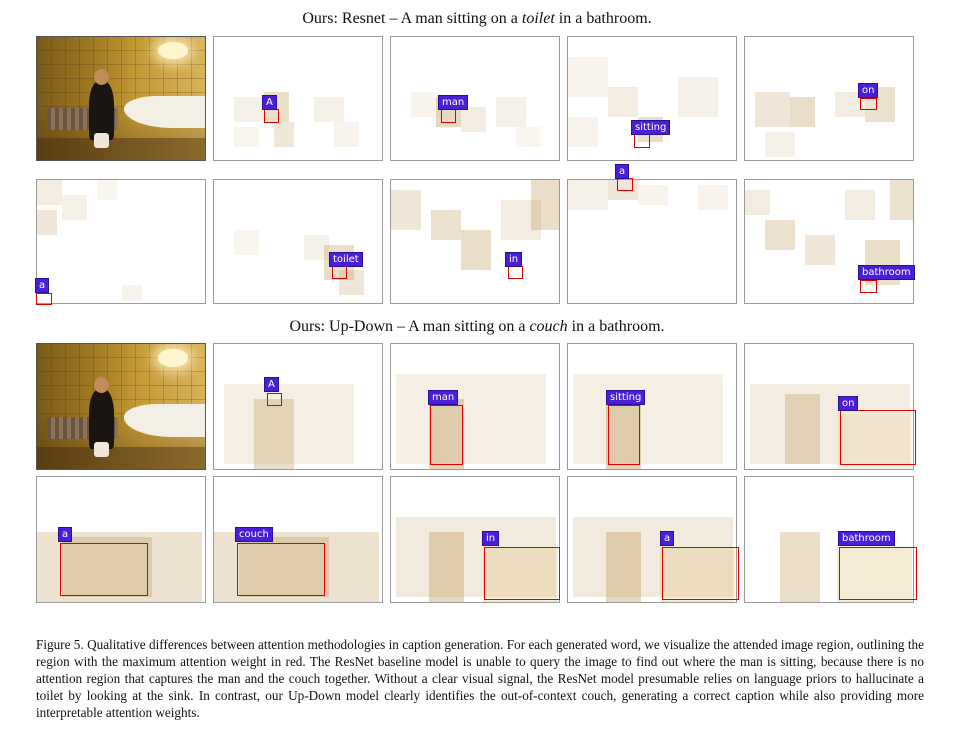 This screenshot has height=743, width=954. Describe the element at coordinates (616, 326) in the screenshot. I see `updown-title-suffix: in a bathroom.` at that location.